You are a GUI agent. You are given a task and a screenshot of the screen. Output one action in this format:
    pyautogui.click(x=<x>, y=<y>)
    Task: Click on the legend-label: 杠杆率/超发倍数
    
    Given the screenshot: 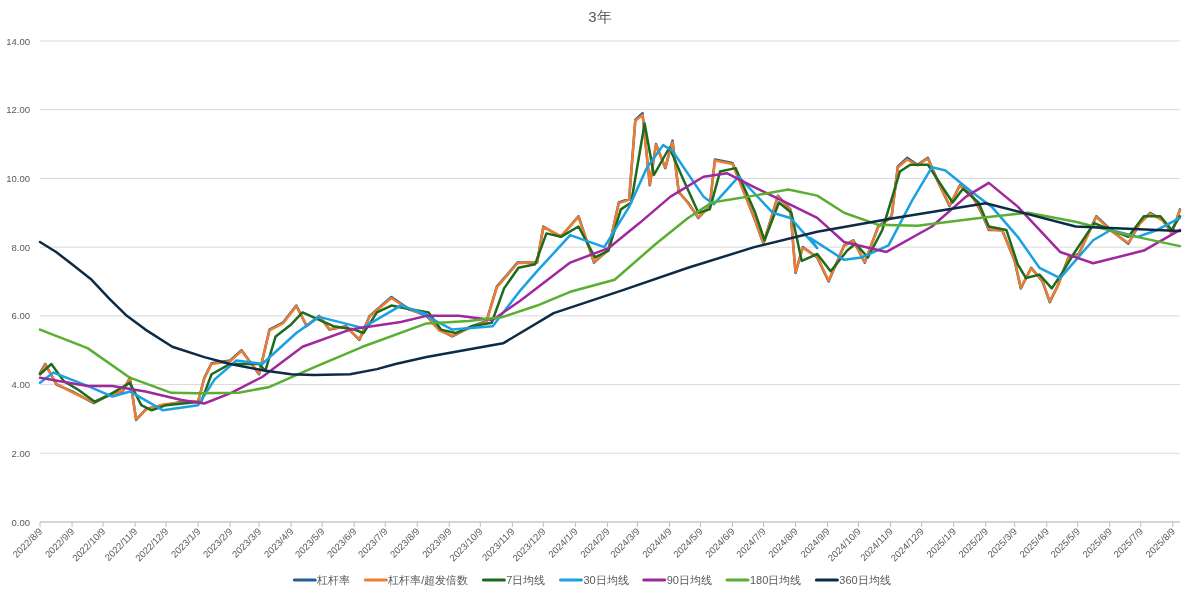 What is the action you would take?
    pyautogui.click(x=428, y=580)
    